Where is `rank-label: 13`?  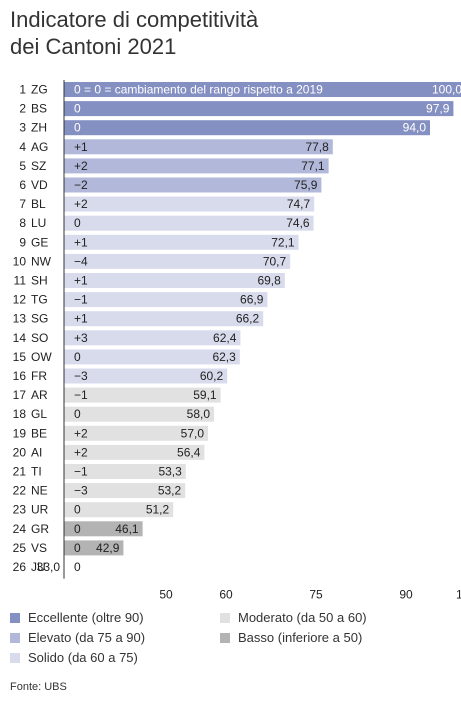
rank-label: 13 is located at coordinates (20, 319).